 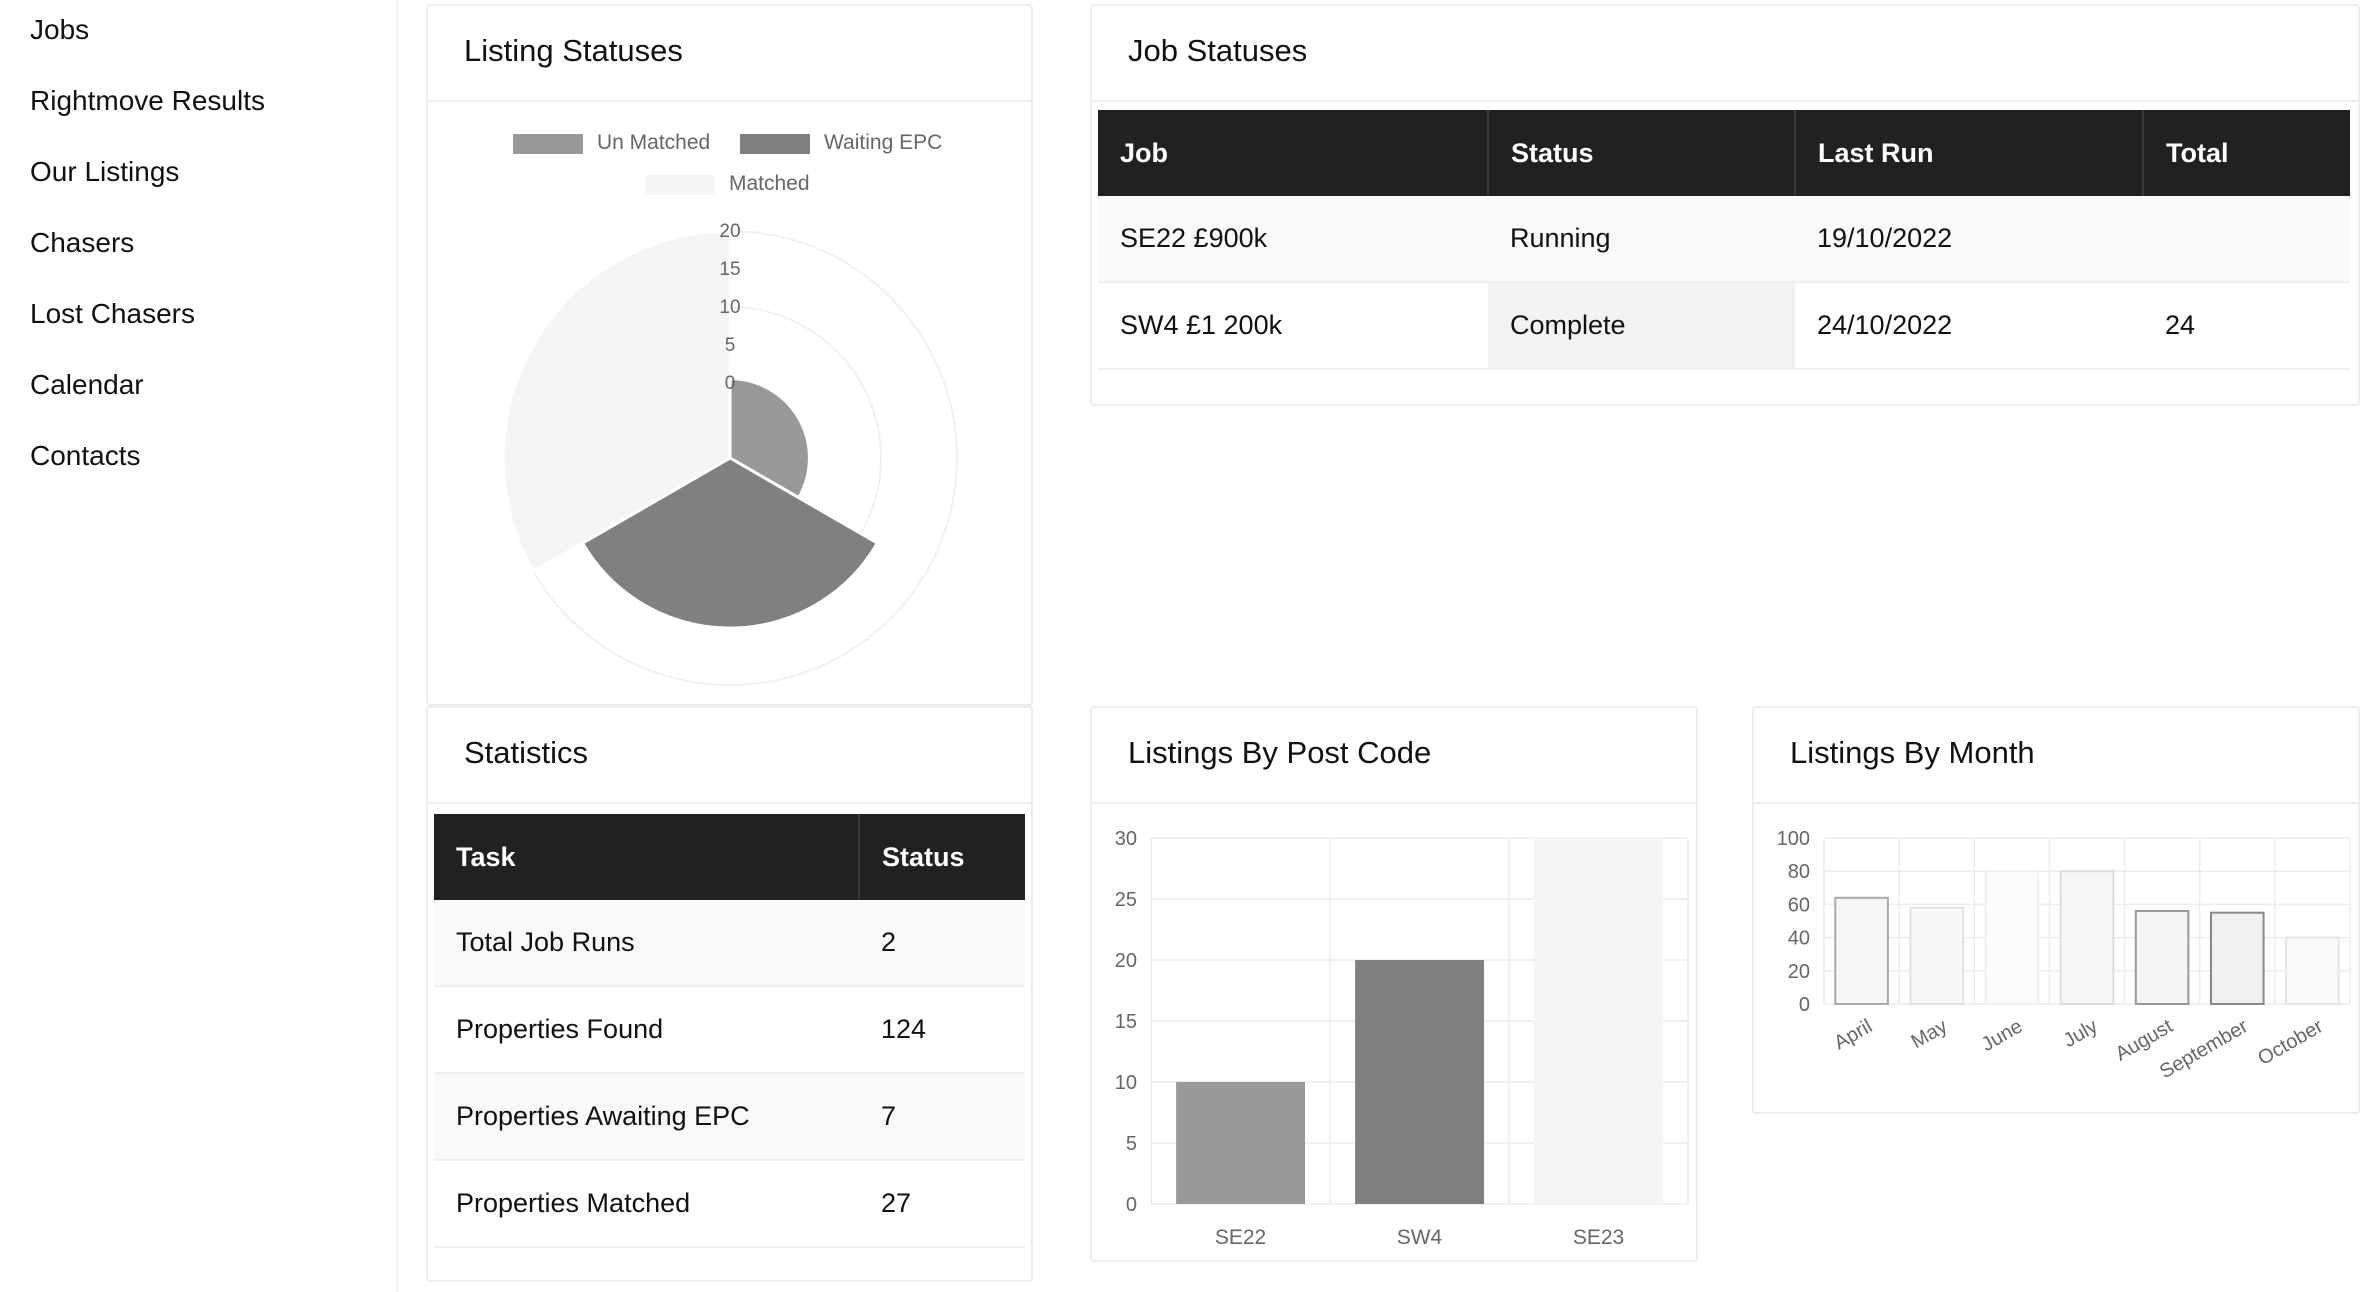 I want to click on x-tick-label: April, so click(x=1853, y=1034).